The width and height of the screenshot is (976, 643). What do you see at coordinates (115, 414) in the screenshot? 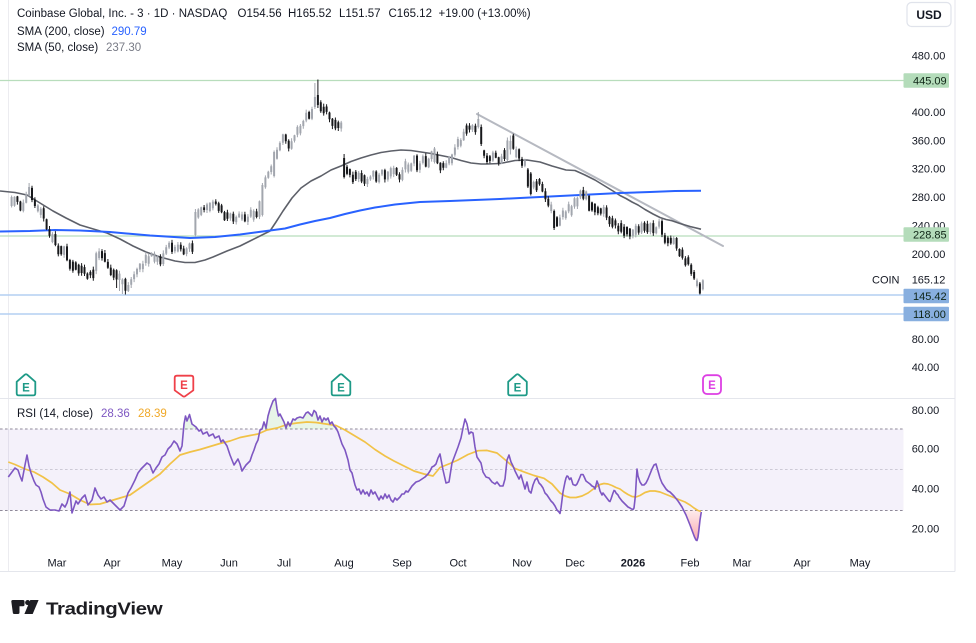
I see `svg-text: 28.36` at bounding box center [115, 414].